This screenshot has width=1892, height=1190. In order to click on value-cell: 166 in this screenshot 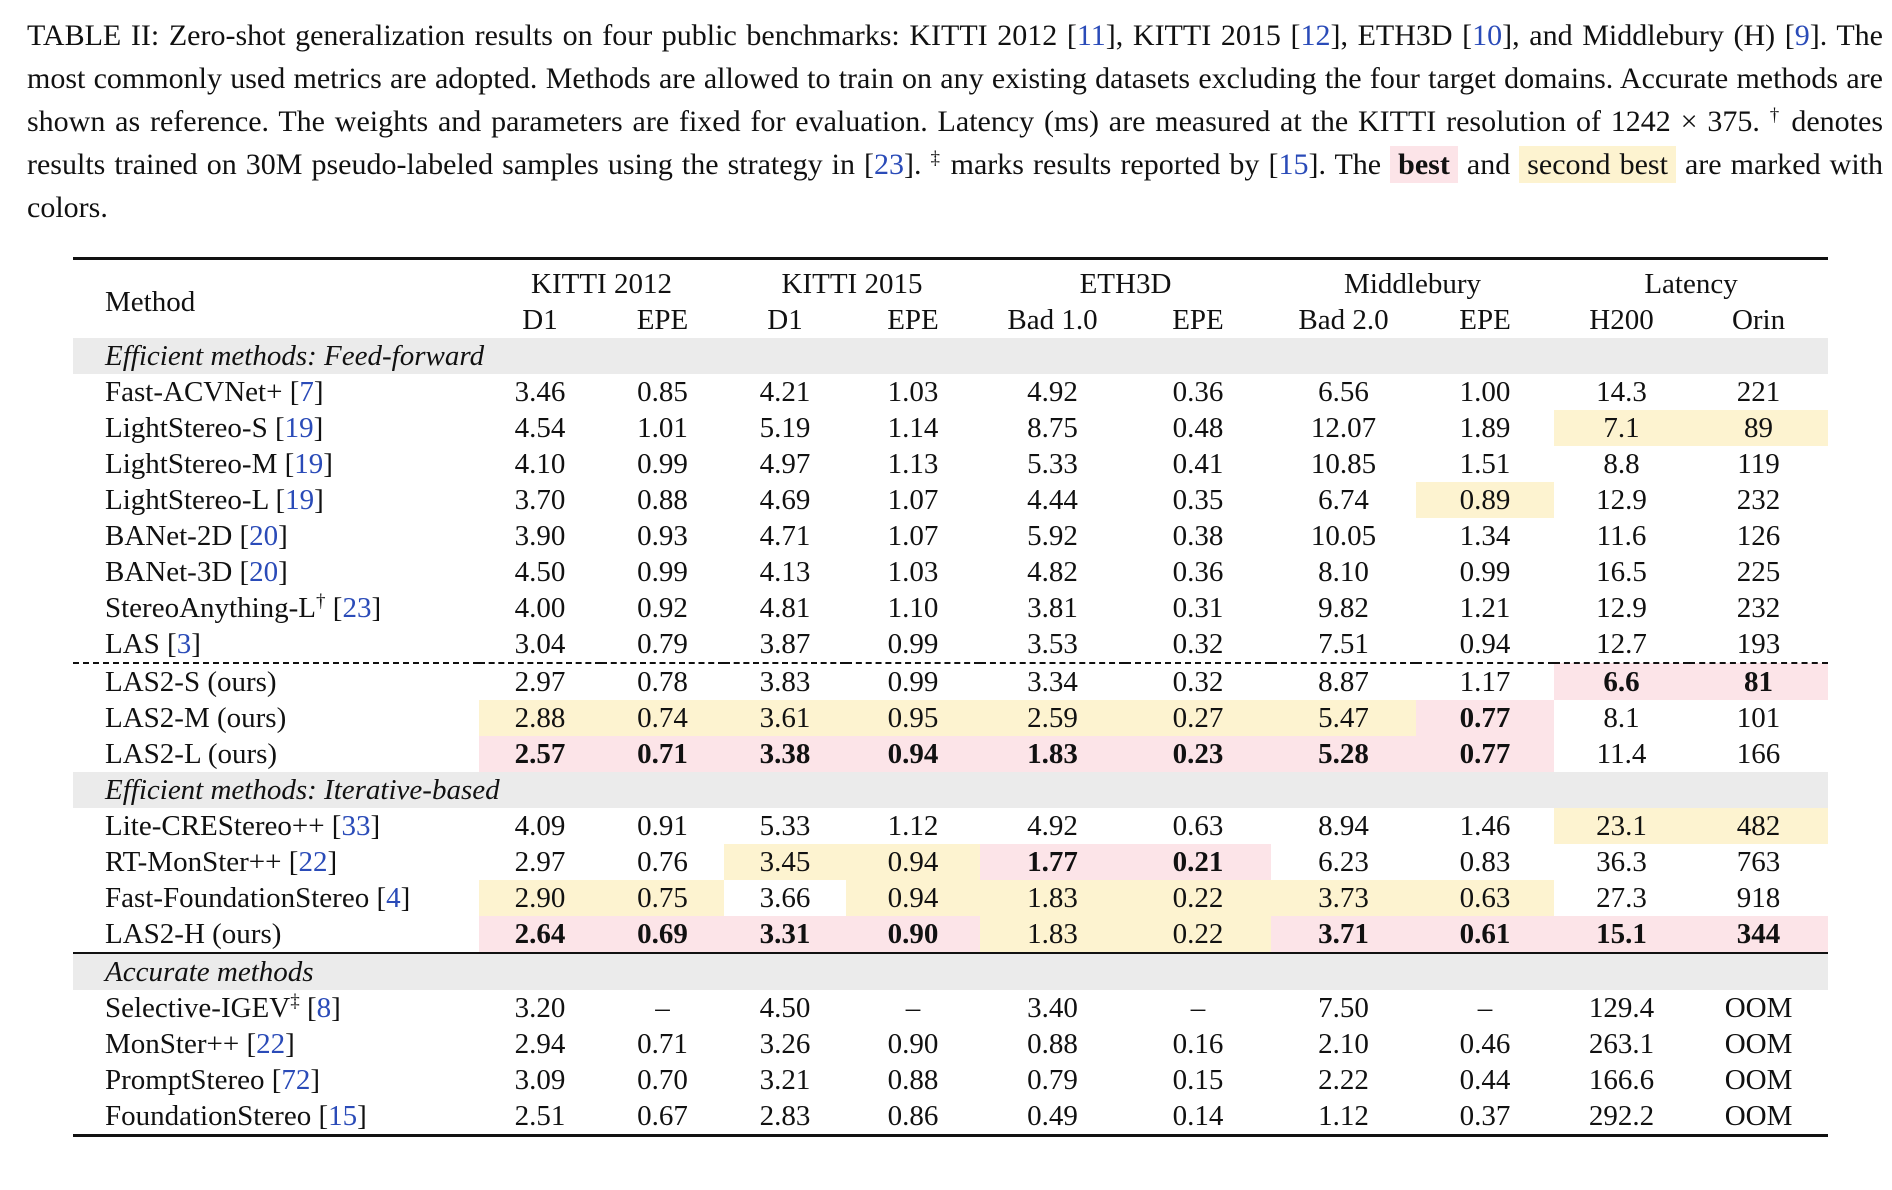, I will do `click(1758, 753)`.